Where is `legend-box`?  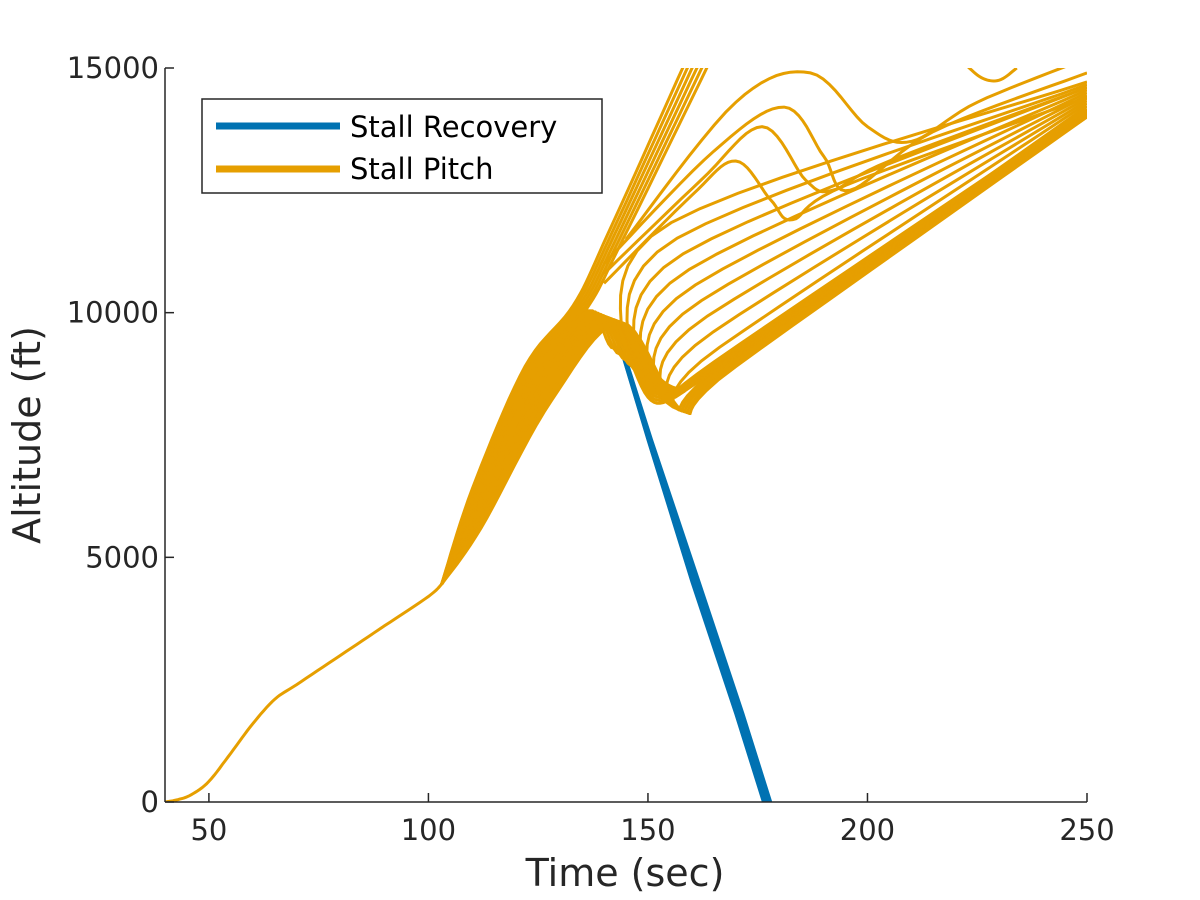 legend-box is located at coordinates (402, 146).